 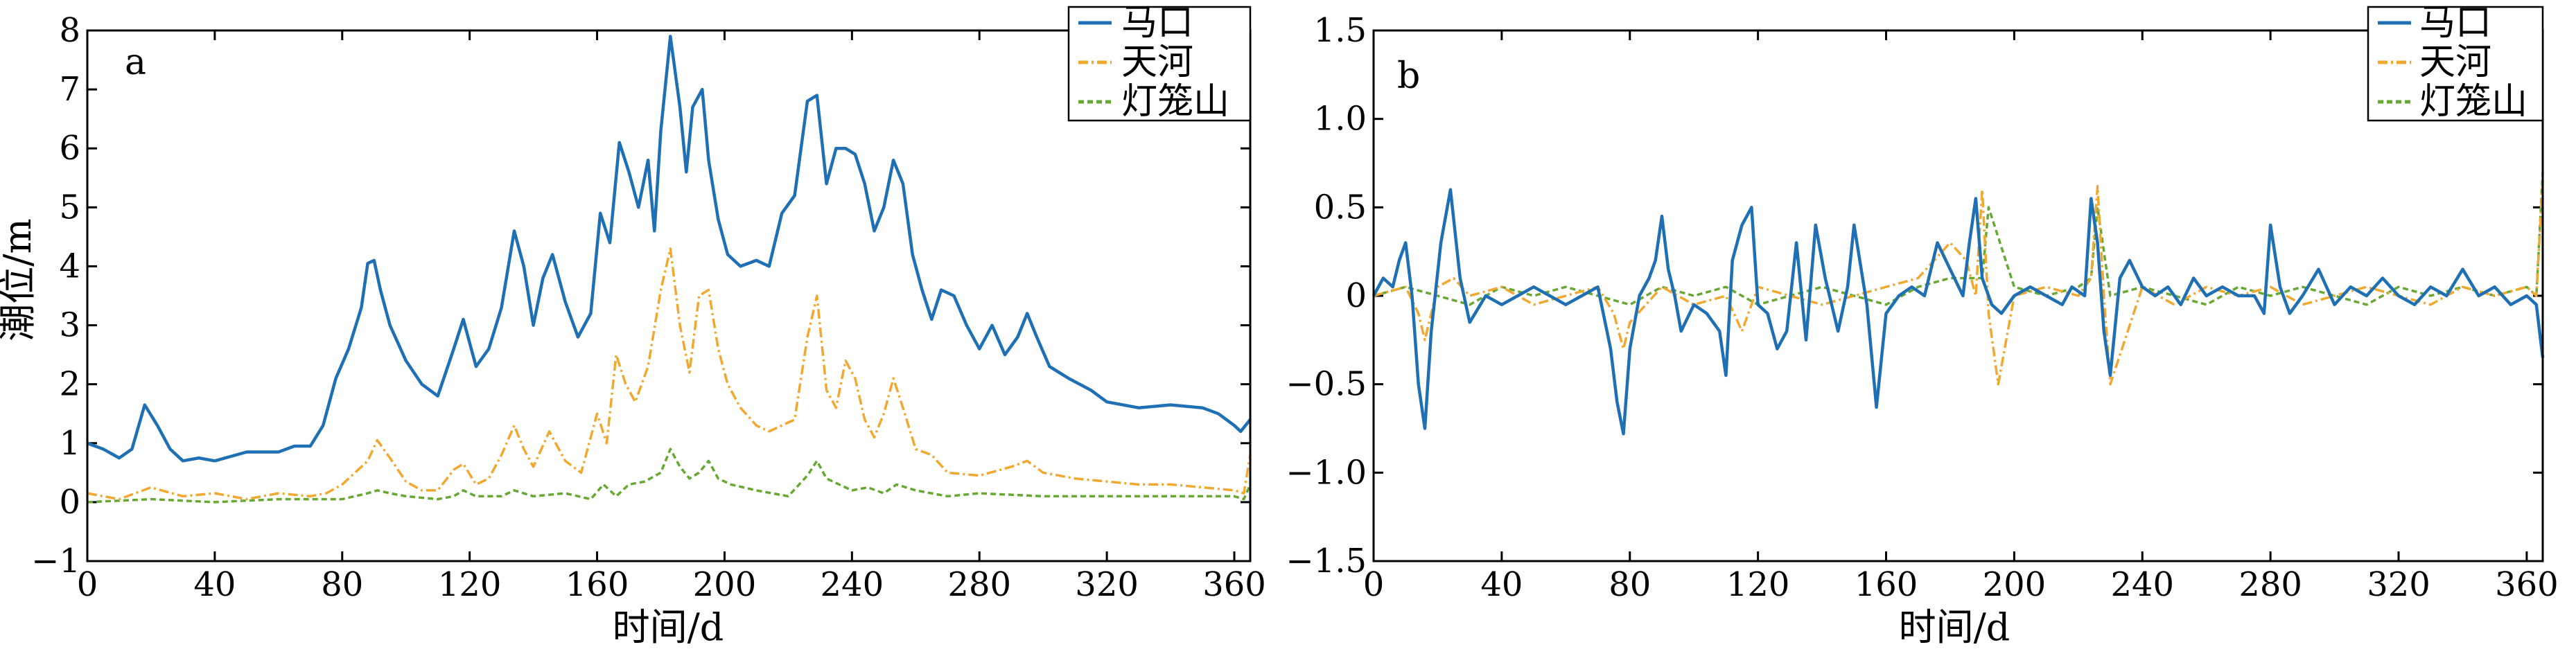 I want to click on panel-b-x-tick-label: 200, so click(x=2015, y=584).